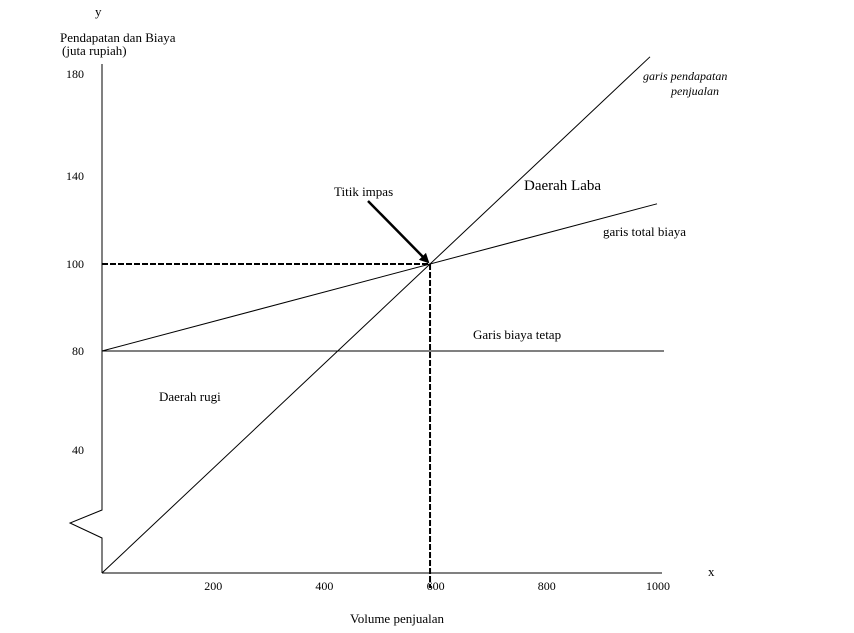  Describe the element at coordinates (98, 11) in the screenshot. I see `y-axis-letter: y` at that location.